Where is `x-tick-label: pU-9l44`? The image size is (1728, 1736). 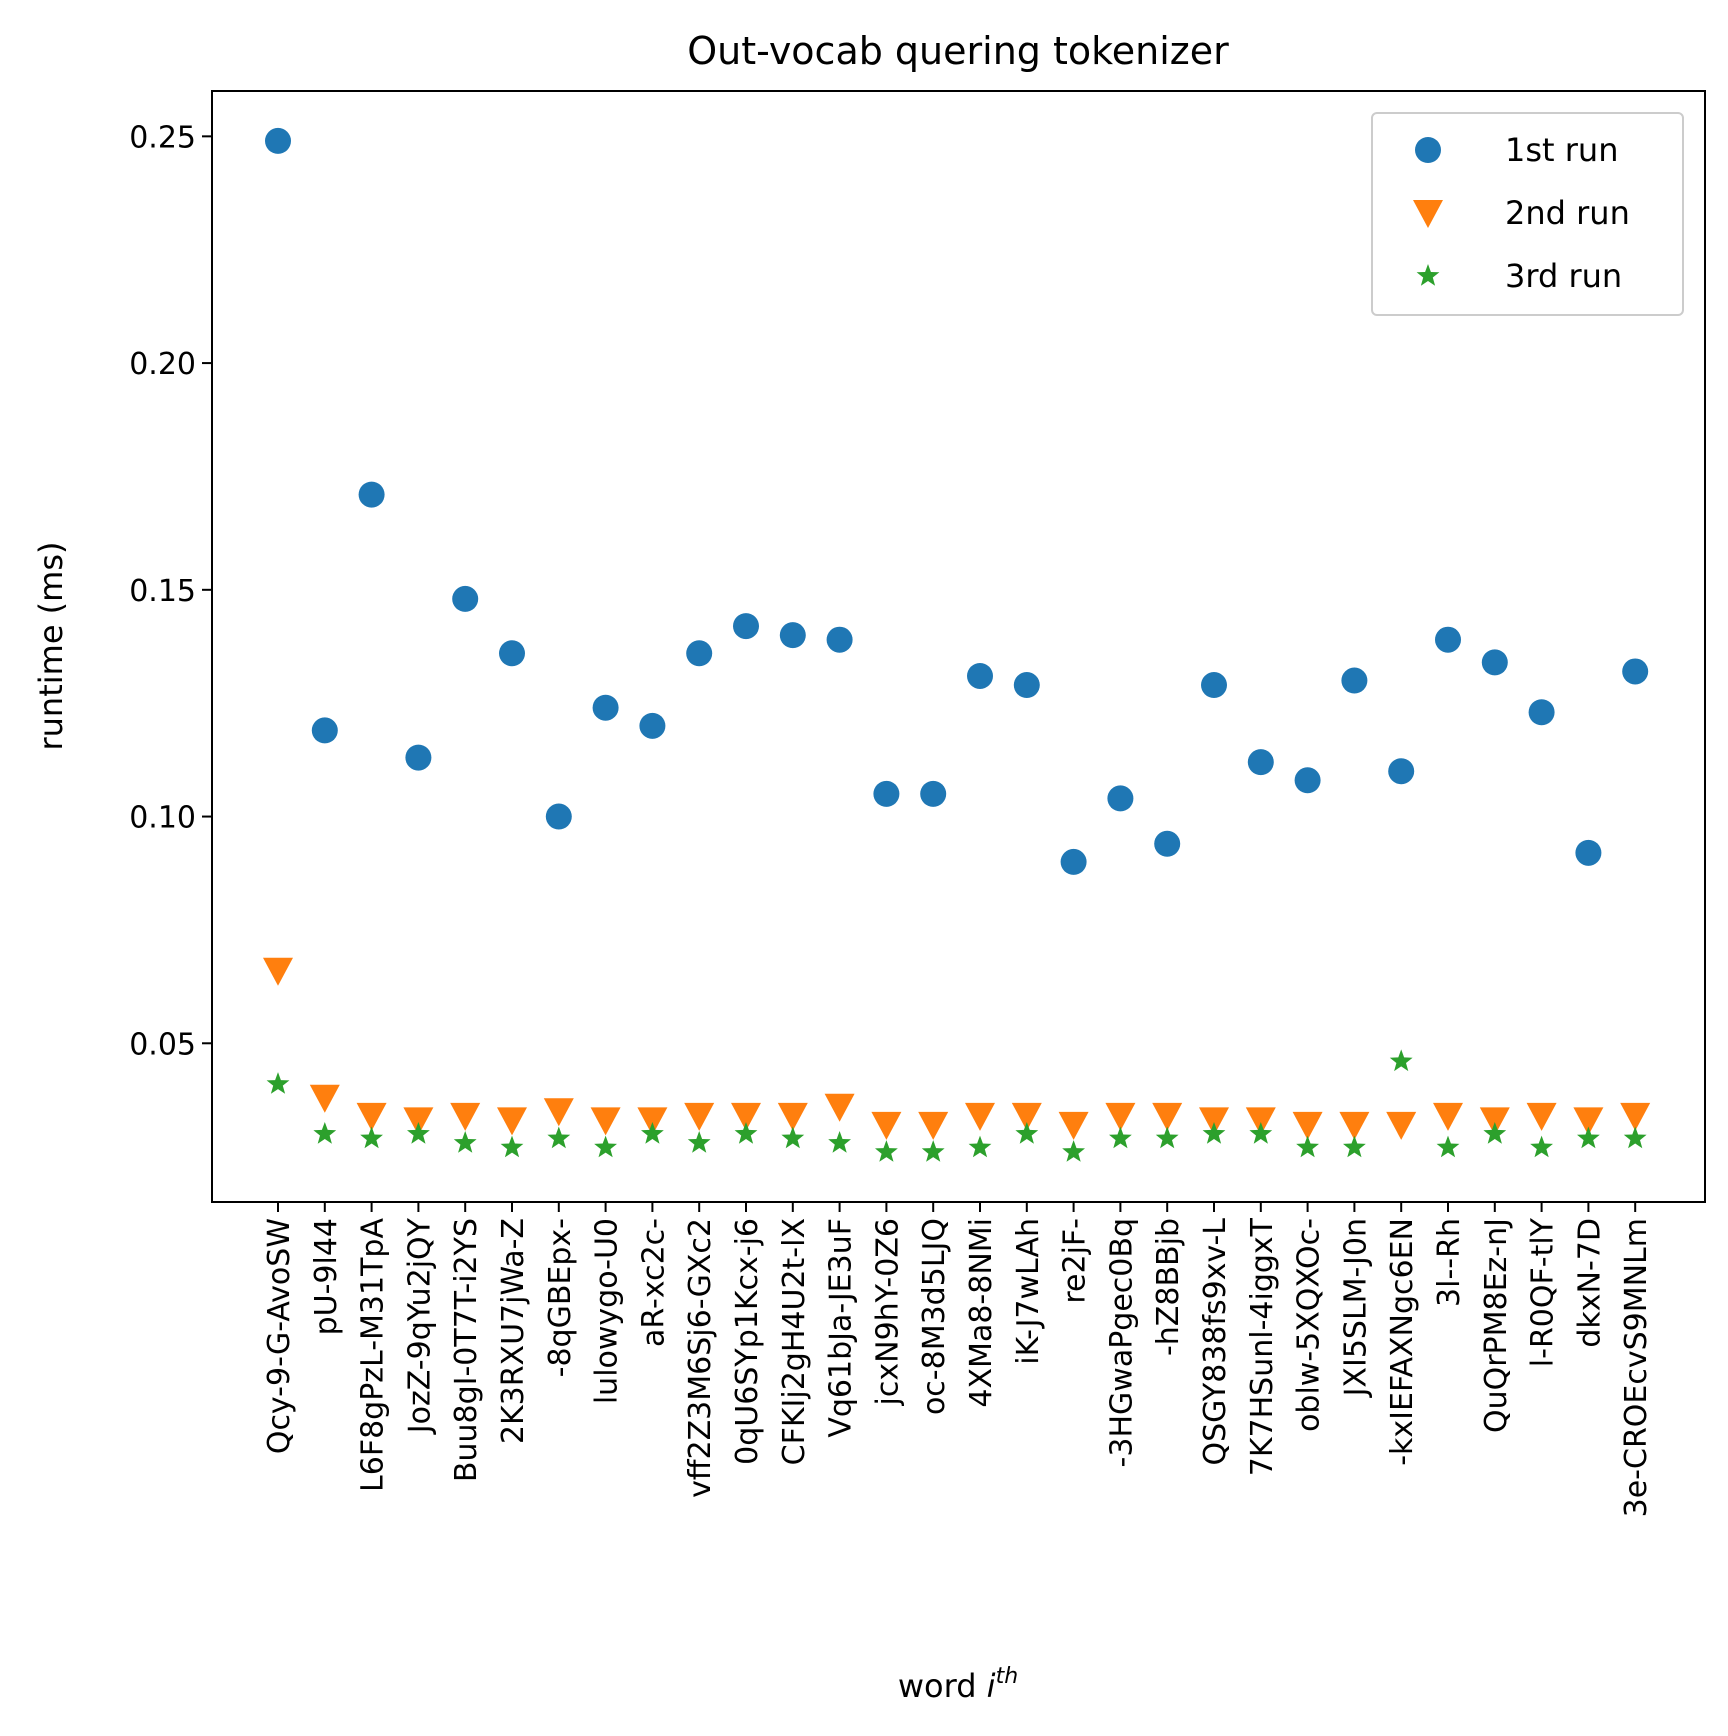 x-tick-label: pU-9l44 is located at coordinates (326, 1276).